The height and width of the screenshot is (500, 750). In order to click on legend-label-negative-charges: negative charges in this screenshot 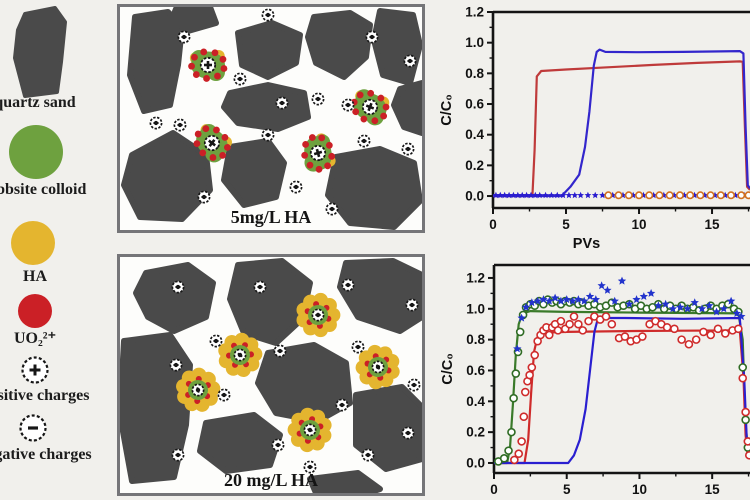, I will do `click(46, 454)`.